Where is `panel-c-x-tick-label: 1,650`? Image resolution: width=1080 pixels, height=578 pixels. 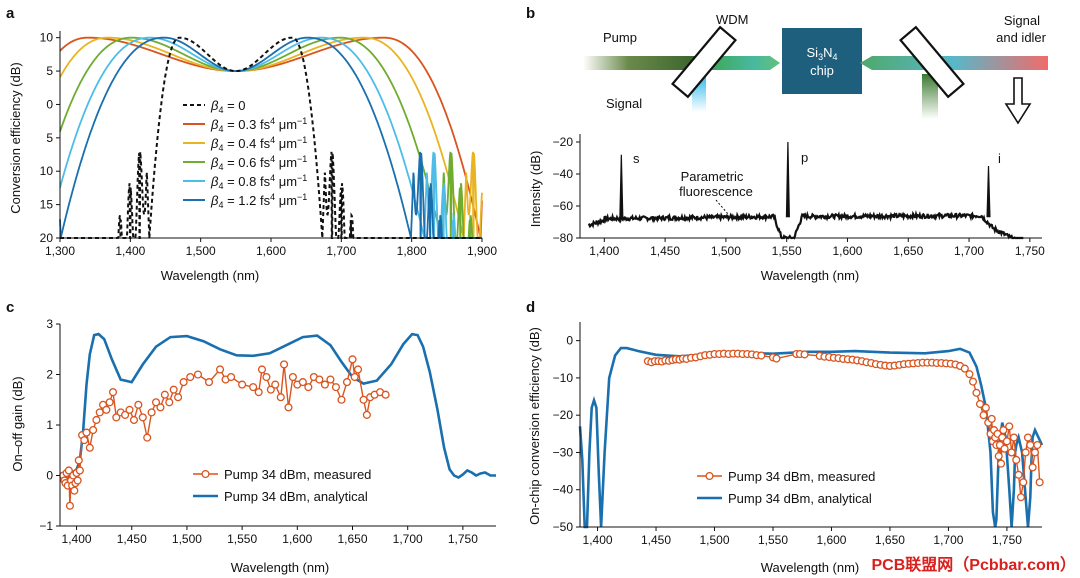 panel-c-x-tick-label: 1,650 is located at coordinates (352, 539).